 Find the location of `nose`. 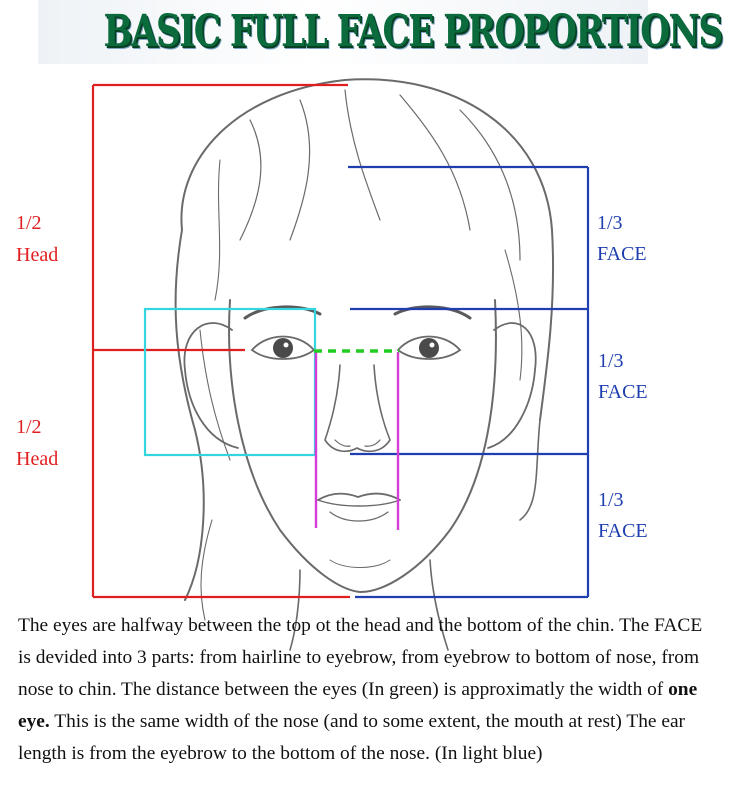

nose is located at coordinates (357, 408).